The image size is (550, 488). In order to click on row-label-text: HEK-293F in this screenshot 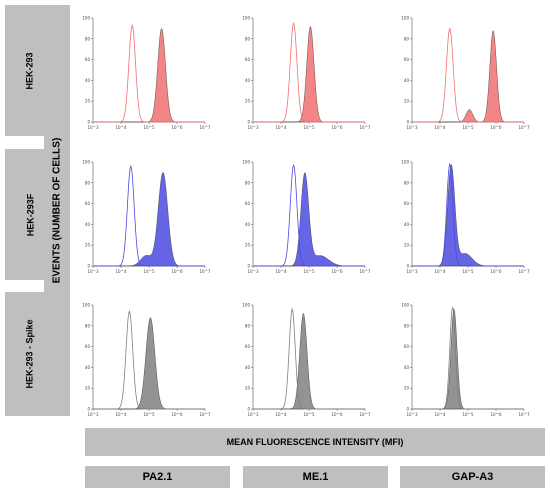, I will do `click(29, 214)`.